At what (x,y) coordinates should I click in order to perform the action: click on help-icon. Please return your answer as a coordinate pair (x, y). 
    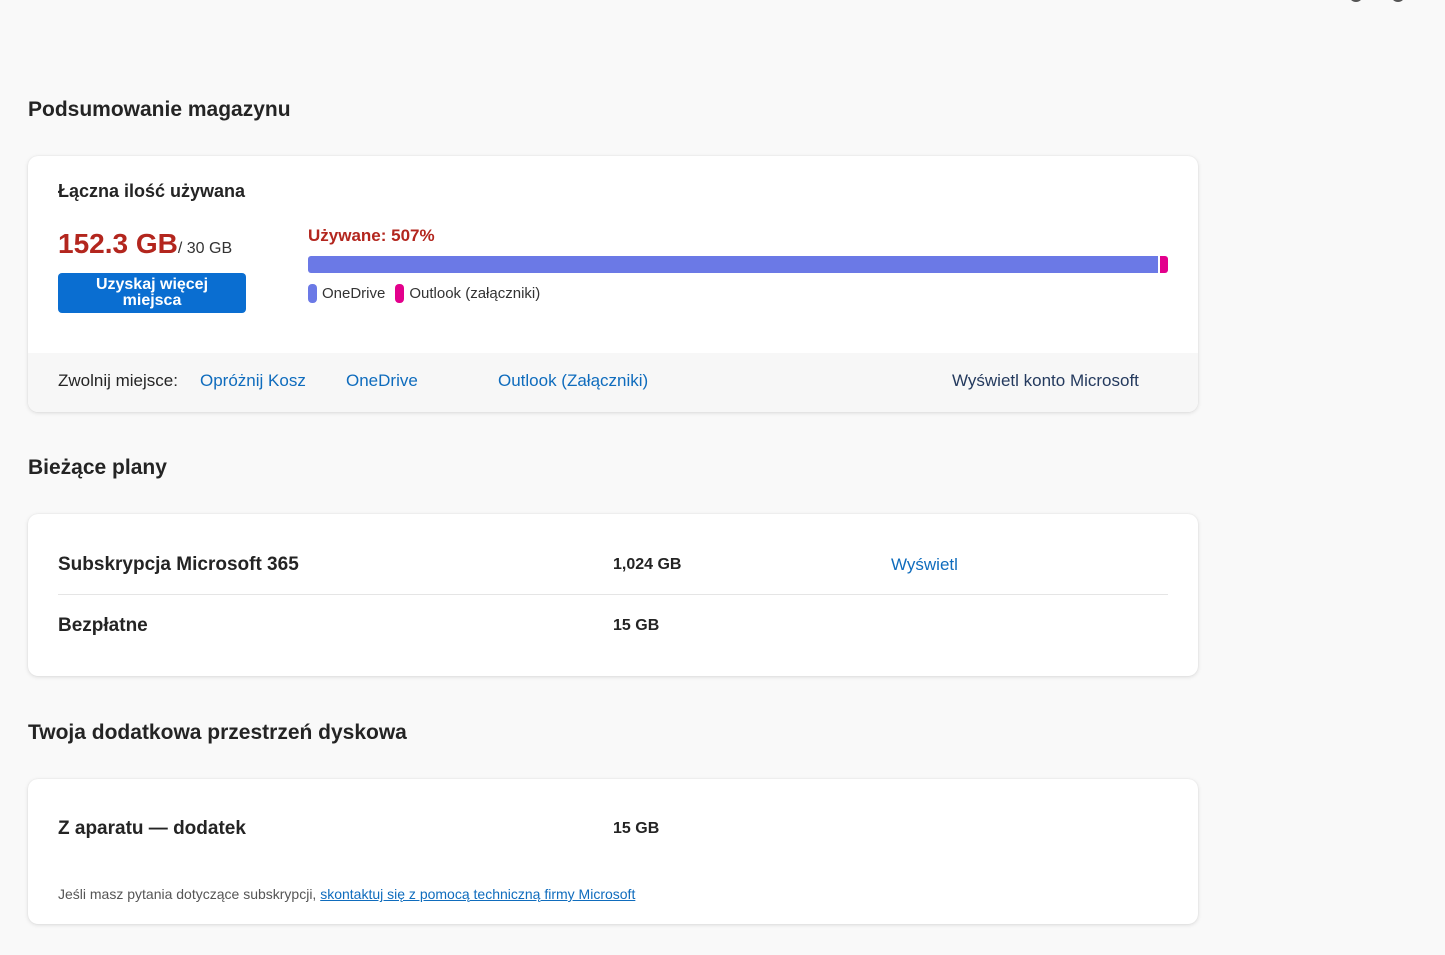
    Looking at the image, I should click on (1356, 1).